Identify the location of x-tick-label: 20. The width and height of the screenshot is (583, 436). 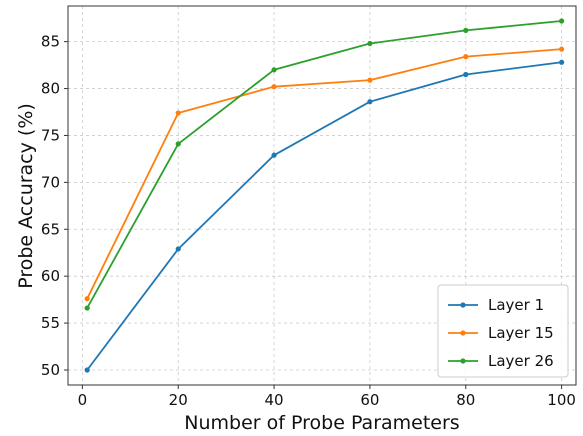
(178, 400).